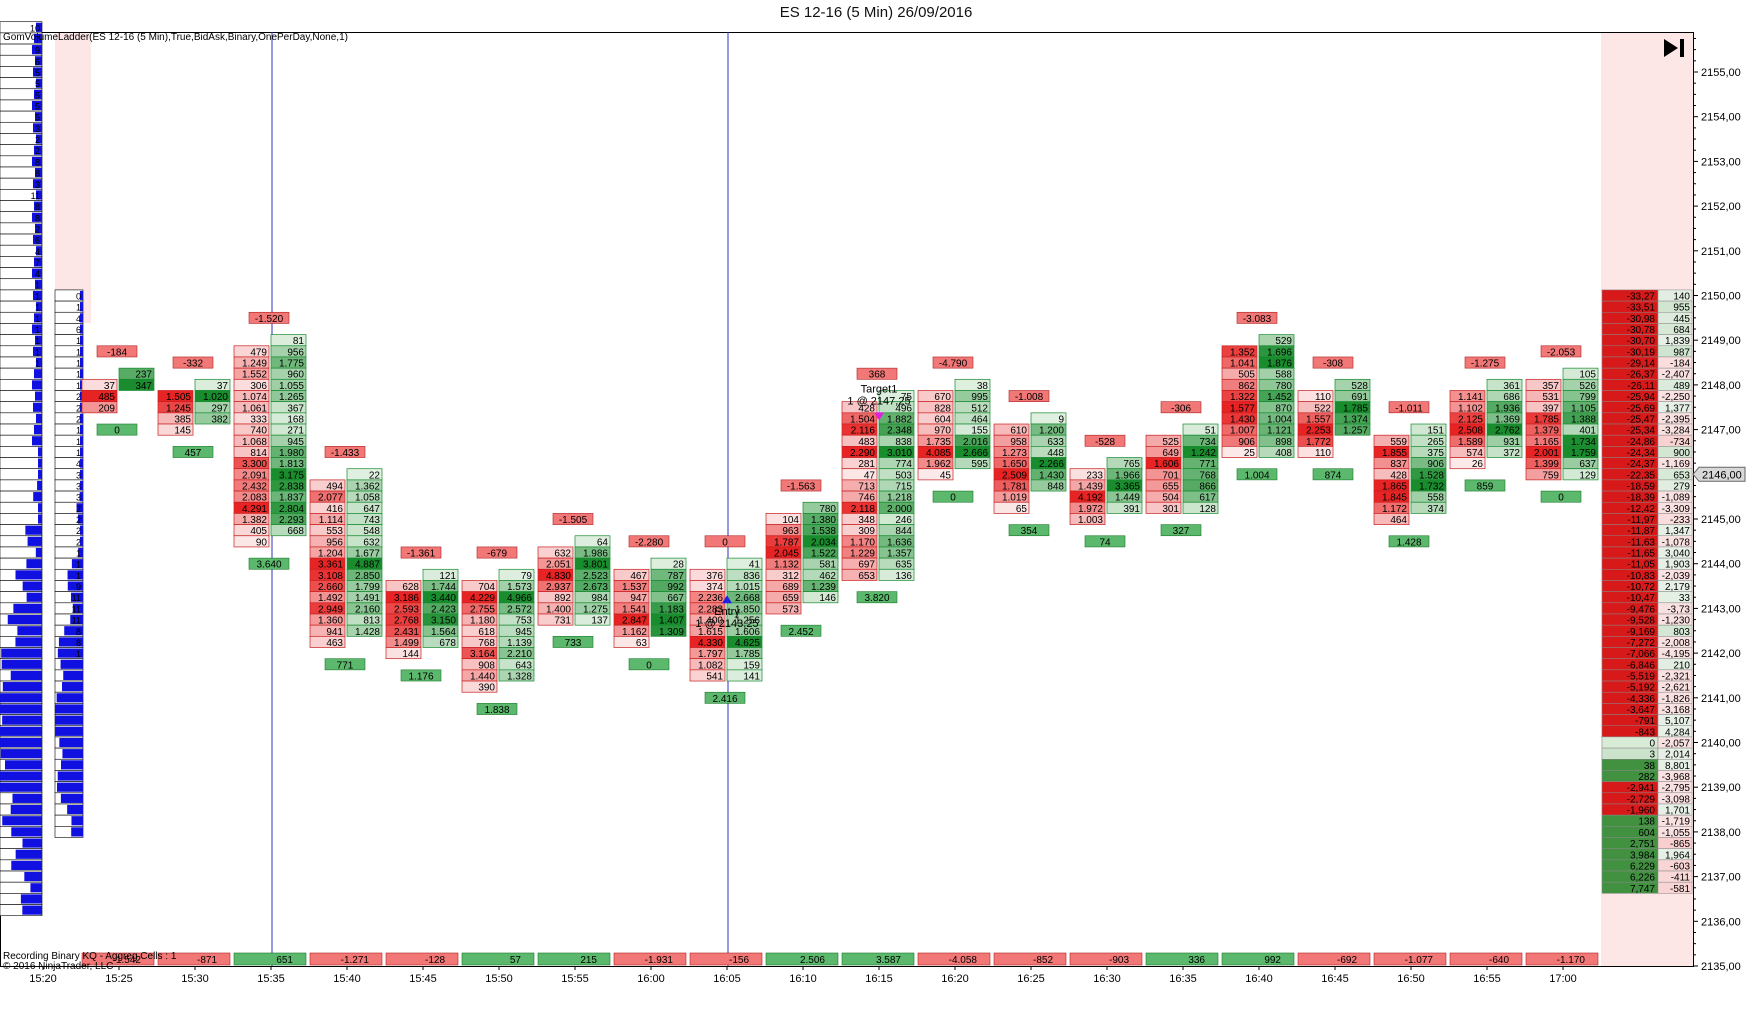  I want to click on bid-value: 553, so click(334, 531).